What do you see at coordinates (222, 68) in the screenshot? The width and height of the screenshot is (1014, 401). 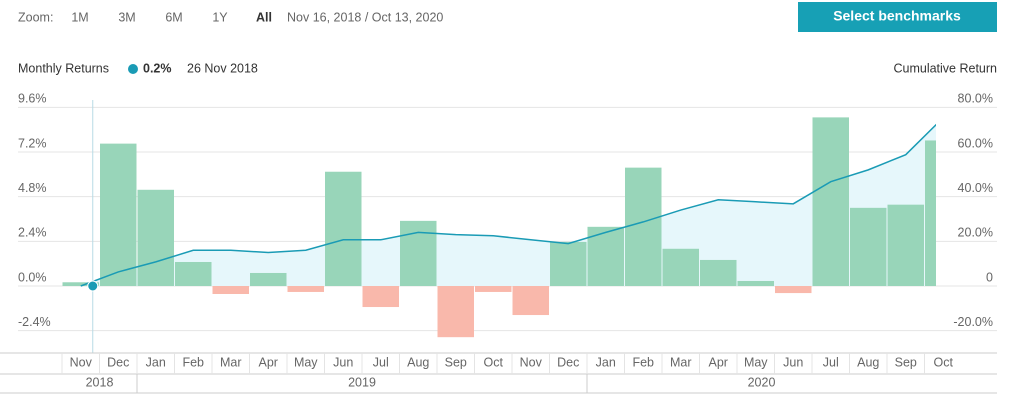 I see `tooltip-date: 26 Nov 2018` at bounding box center [222, 68].